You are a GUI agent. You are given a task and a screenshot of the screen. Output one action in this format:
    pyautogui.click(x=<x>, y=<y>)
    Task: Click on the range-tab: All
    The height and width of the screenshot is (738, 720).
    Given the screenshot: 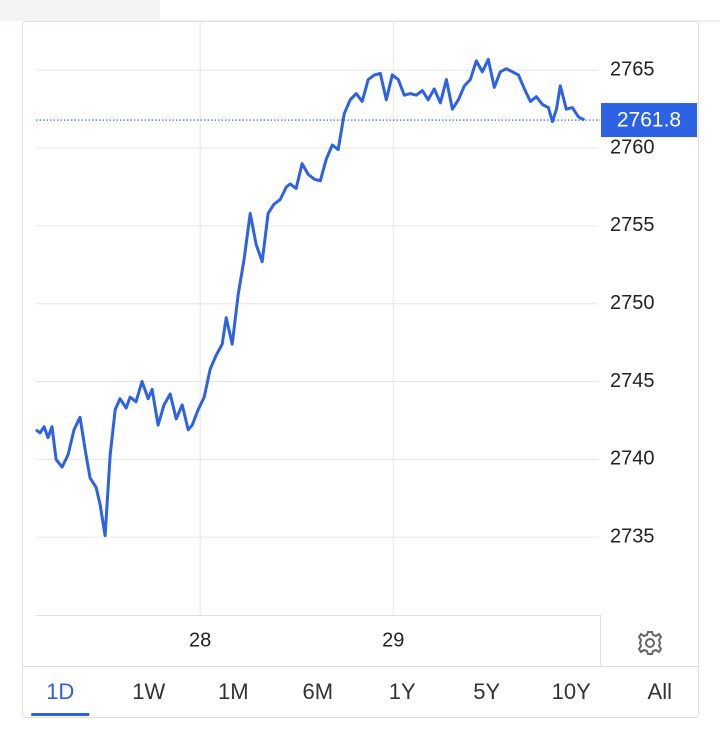 What is the action you would take?
    pyautogui.click(x=660, y=691)
    